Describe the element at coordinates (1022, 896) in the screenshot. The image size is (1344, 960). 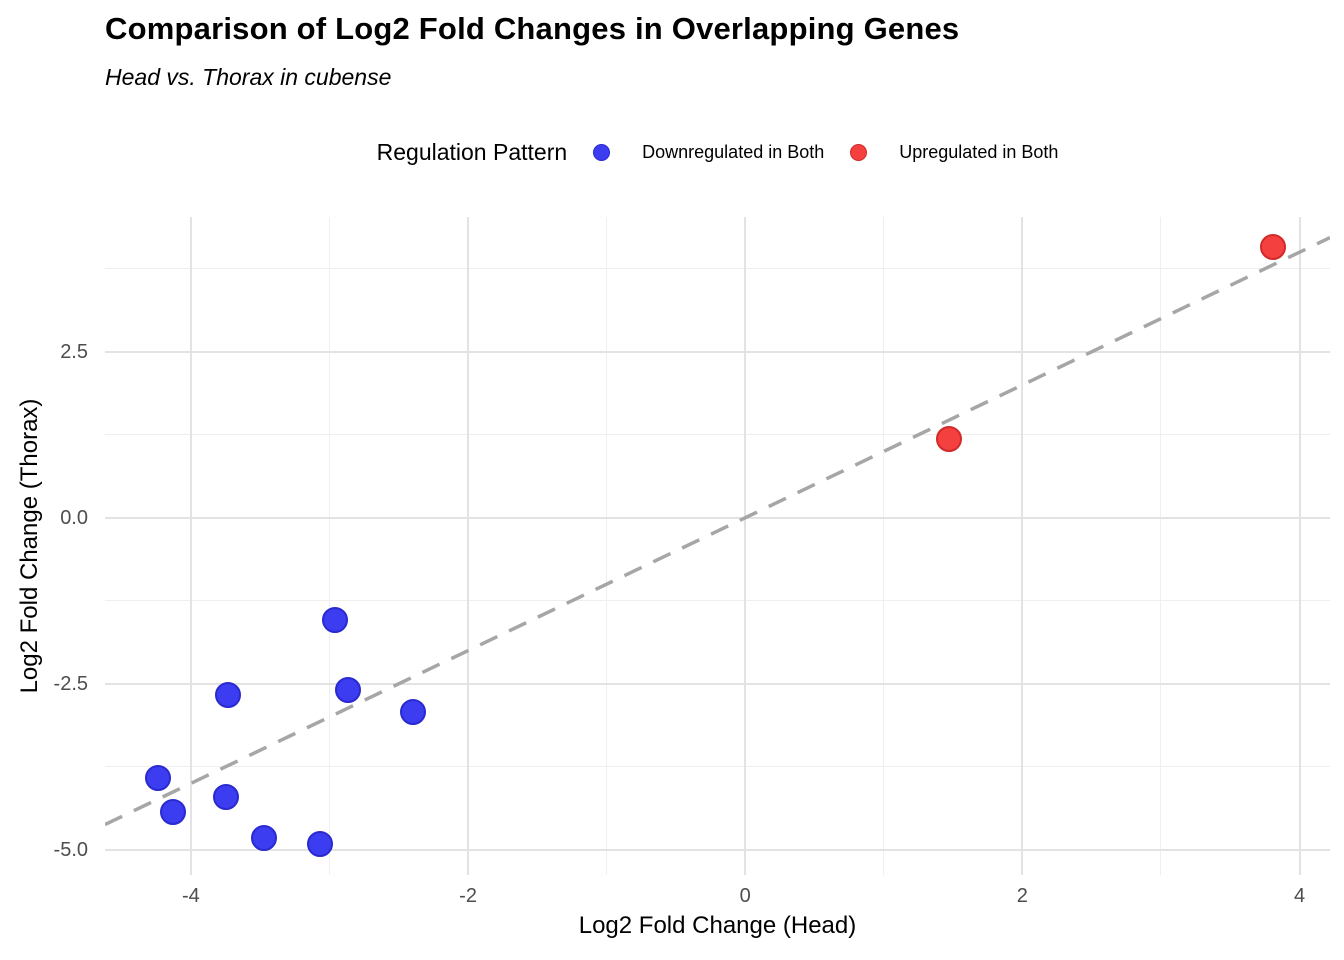
I see `x-tick-label: 2` at that location.